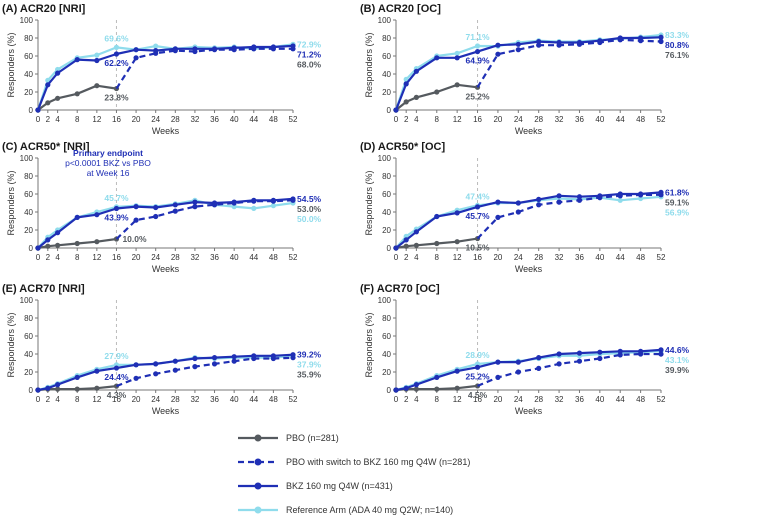 The width and height of the screenshot is (779, 516). Describe the element at coordinates (478, 395) in the screenshot. I see `week16-value-label: 4.5%` at that location.